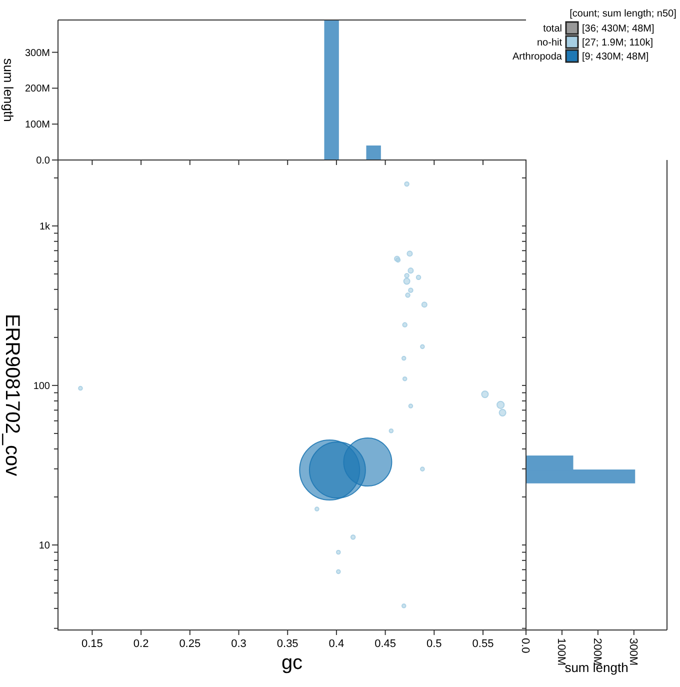  What do you see at coordinates (623, 14) in the screenshot?
I see `legend-title: [count; sum length; n50]` at bounding box center [623, 14].